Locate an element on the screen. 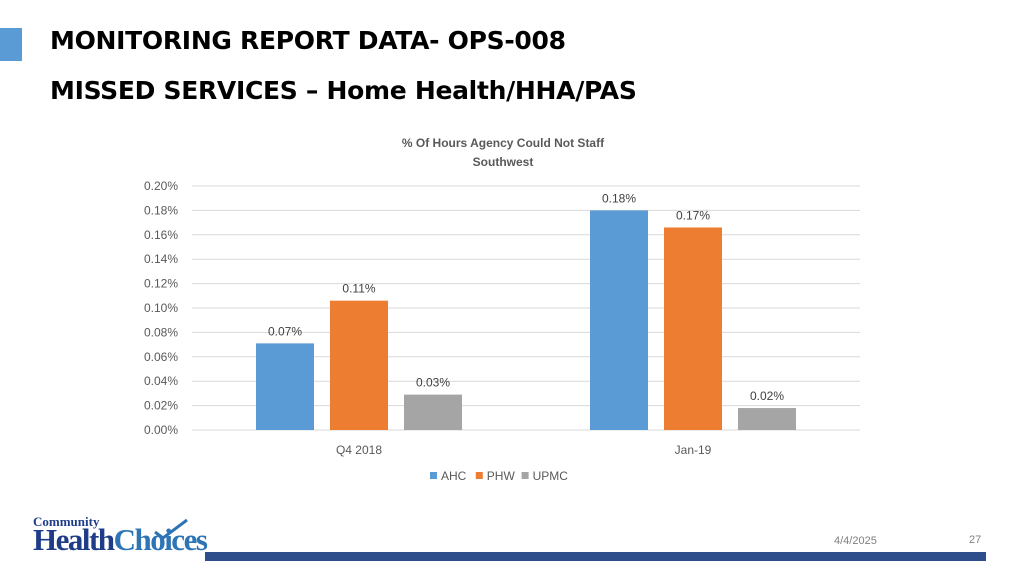  logo-health-text: Health is located at coordinates (74, 539).